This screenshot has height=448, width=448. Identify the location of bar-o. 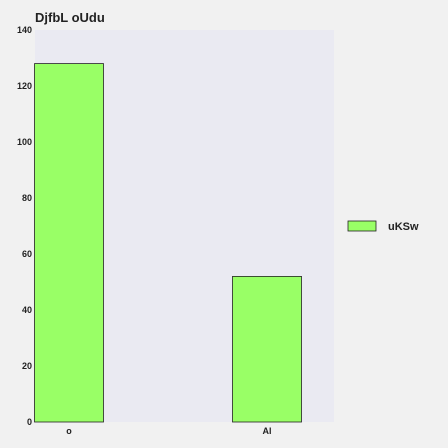
(69, 243).